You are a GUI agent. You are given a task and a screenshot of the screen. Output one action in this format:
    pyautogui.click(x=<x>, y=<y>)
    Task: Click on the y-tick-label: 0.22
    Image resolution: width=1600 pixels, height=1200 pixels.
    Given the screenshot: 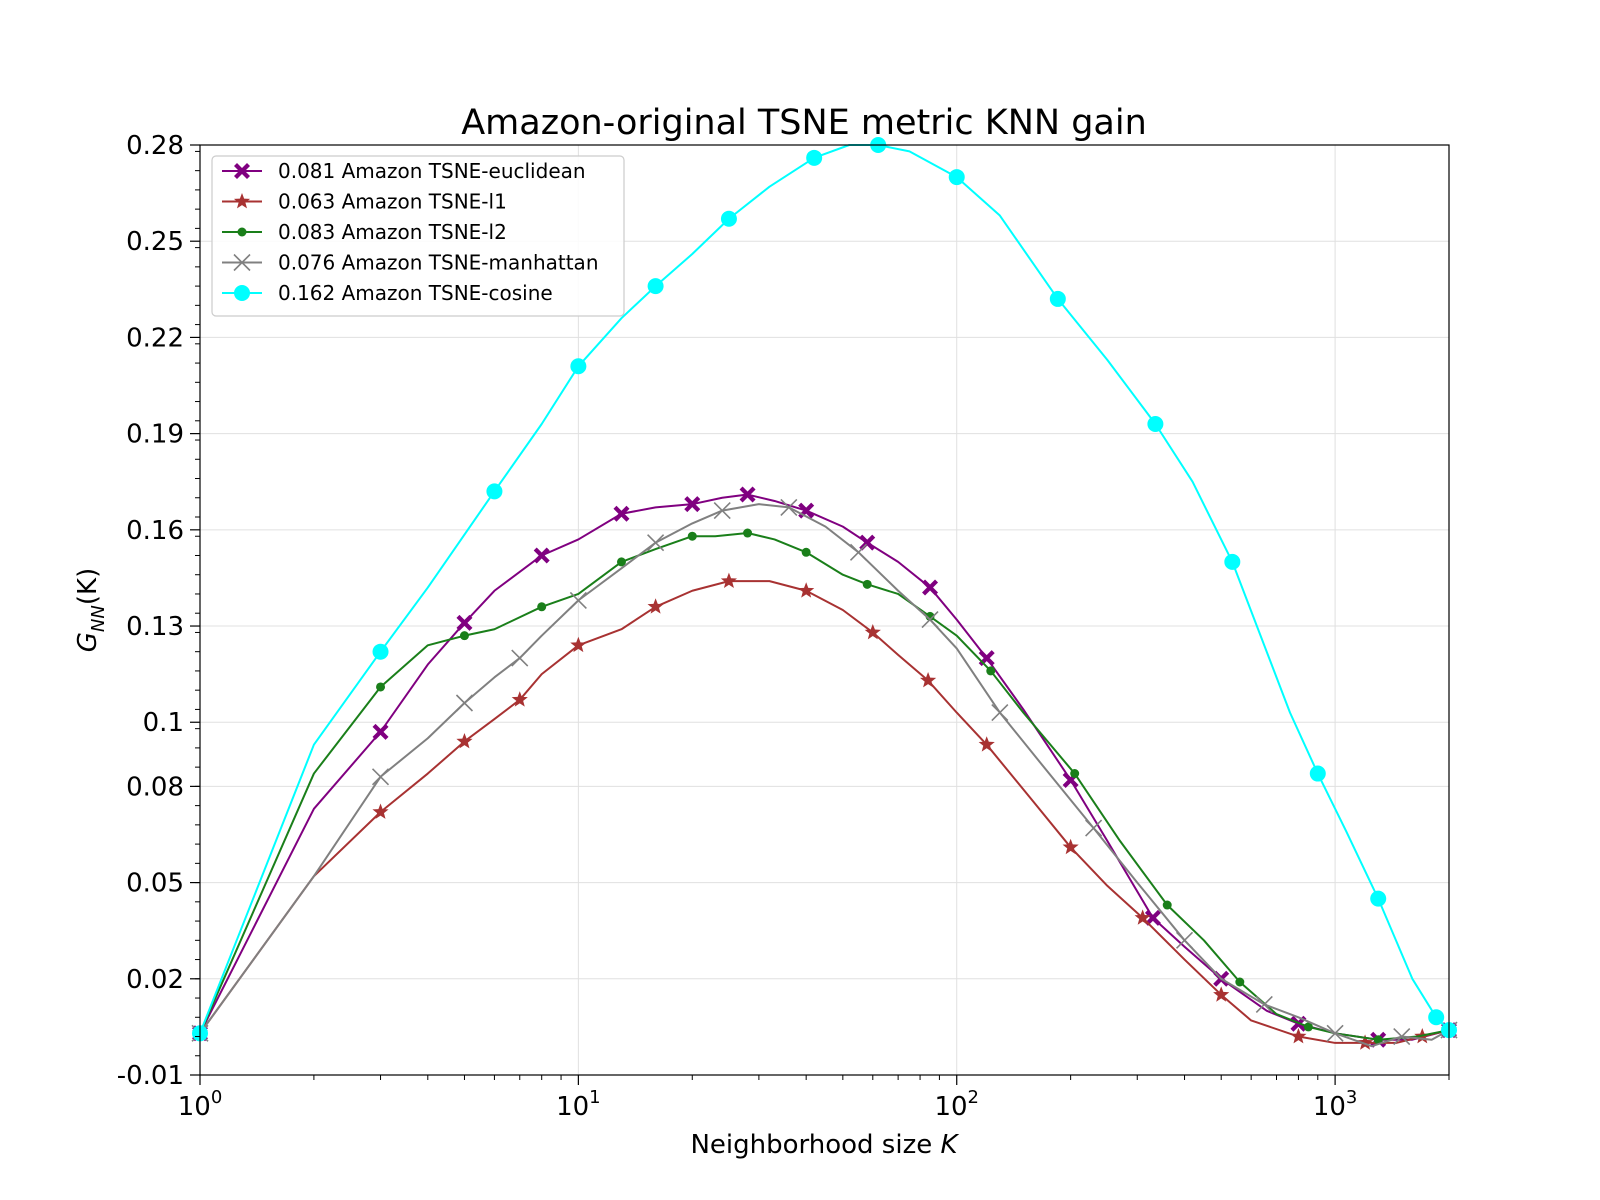 What is the action you would take?
    pyautogui.click(x=155, y=338)
    